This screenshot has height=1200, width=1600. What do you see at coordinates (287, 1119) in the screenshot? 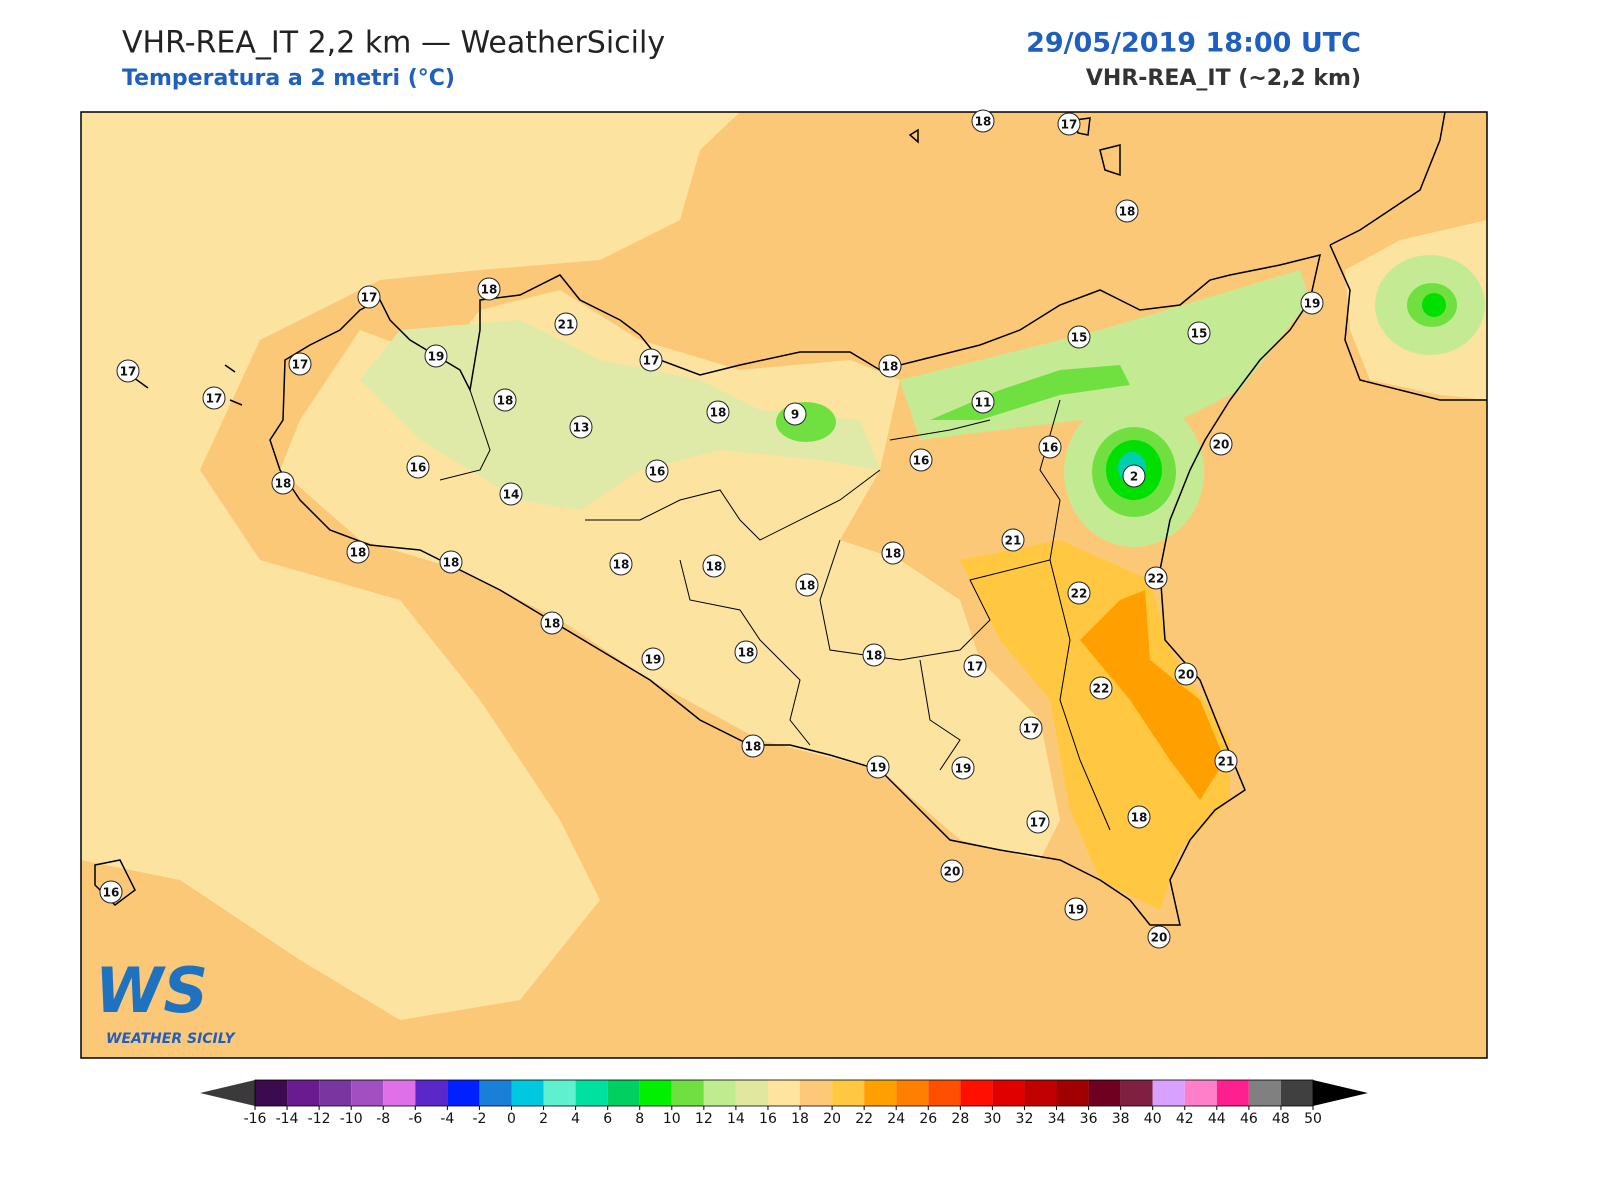
I see `colorbar-tick-label: -14` at bounding box center [287, 1119].